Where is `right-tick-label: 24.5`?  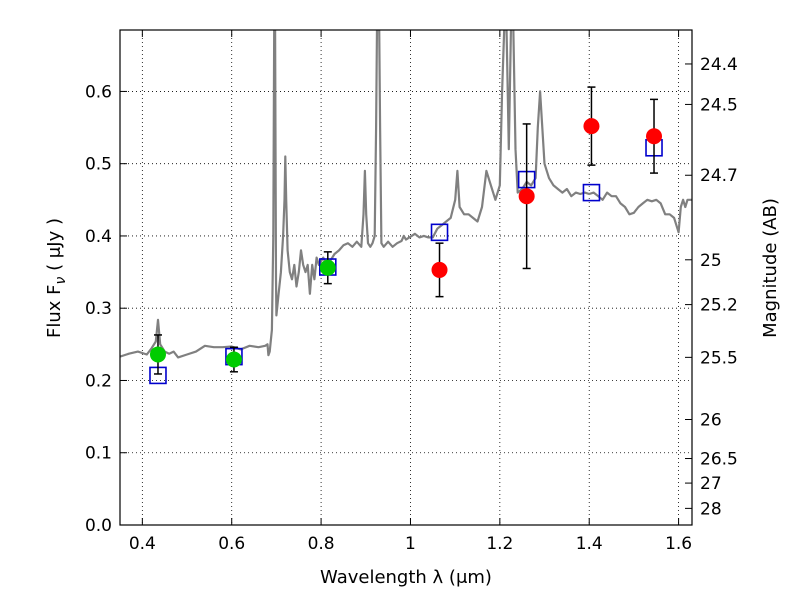
right-tick-label: 24.5 is located at coordinates (719, 105).